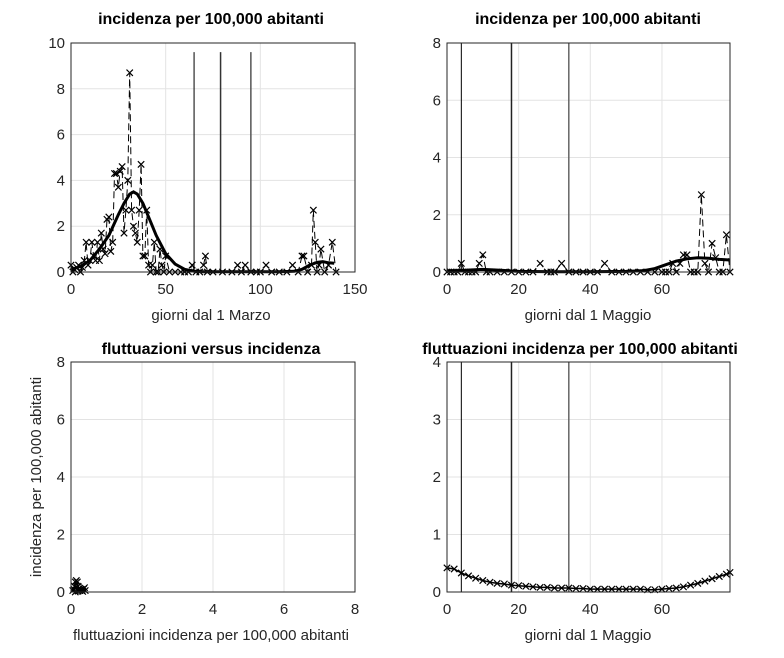 Image resolution: width=784 pixels, height=658 pixels. I want to click on y-tick-label: 1, so click(437, 535).